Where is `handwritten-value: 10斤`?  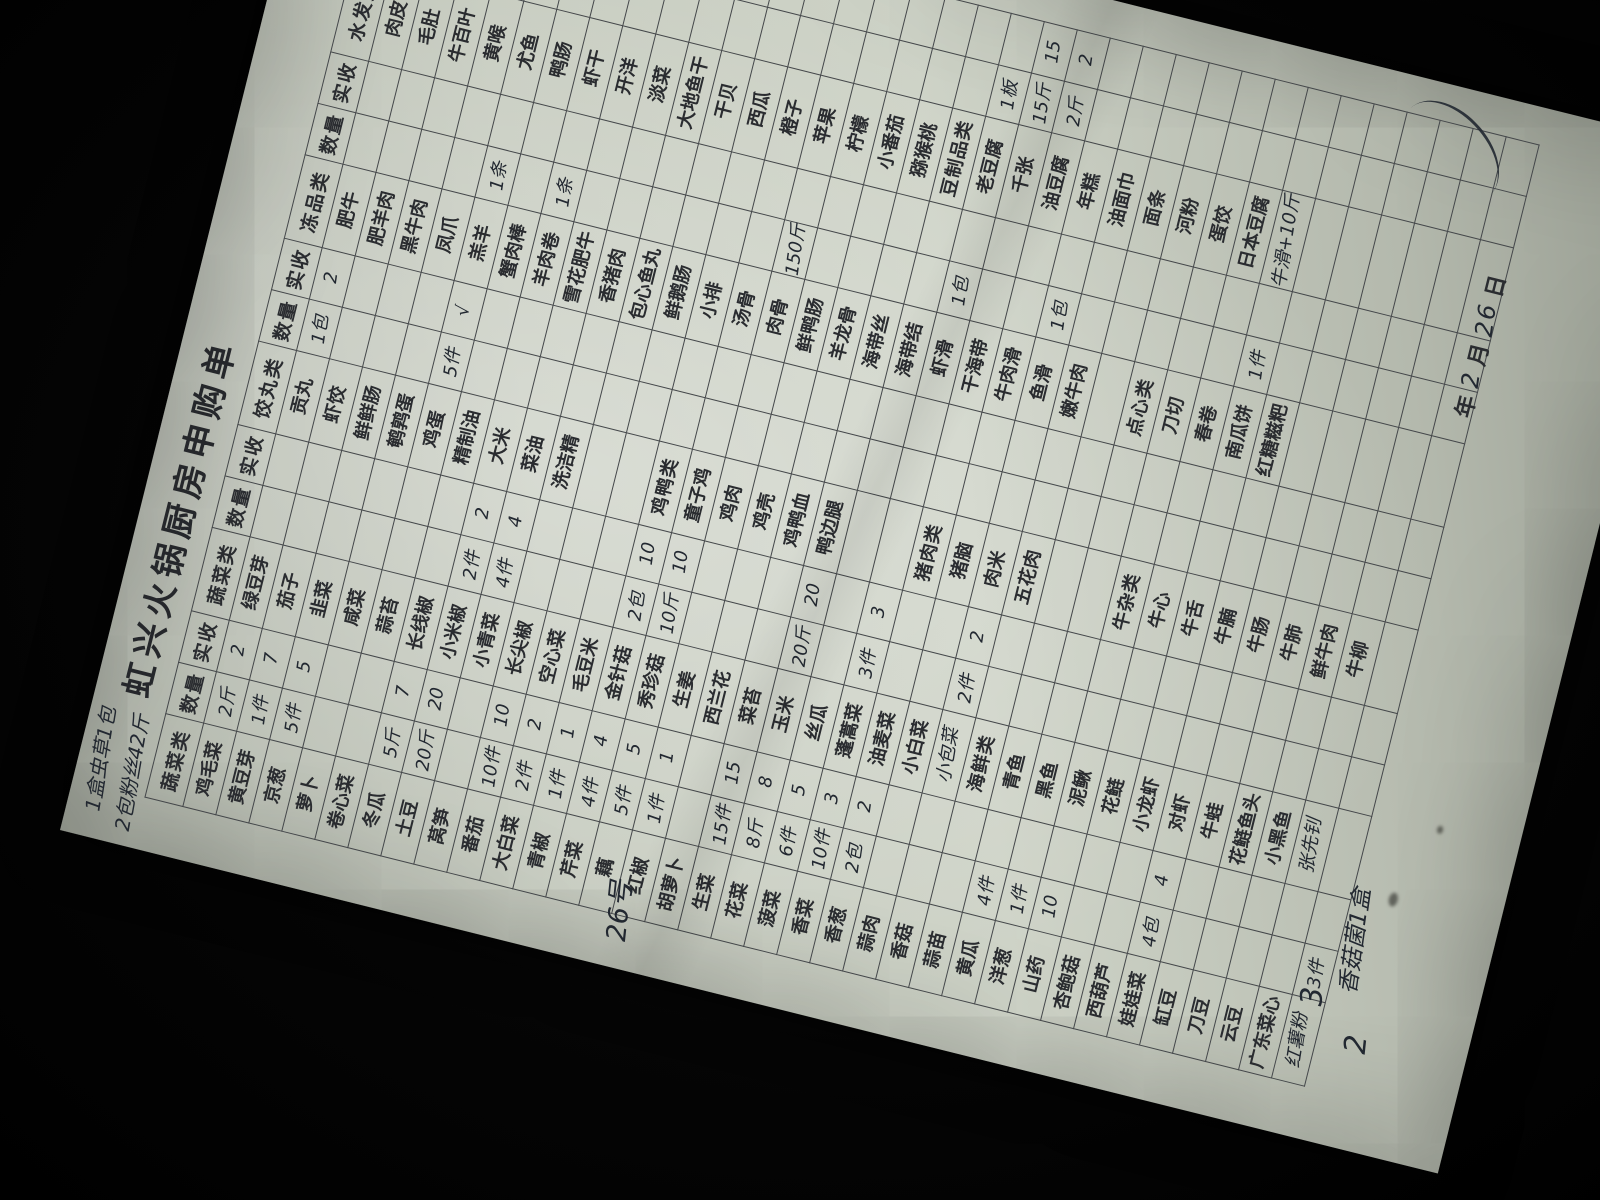
handwritten-value: 10斤 is located at coordinates (669, 614).